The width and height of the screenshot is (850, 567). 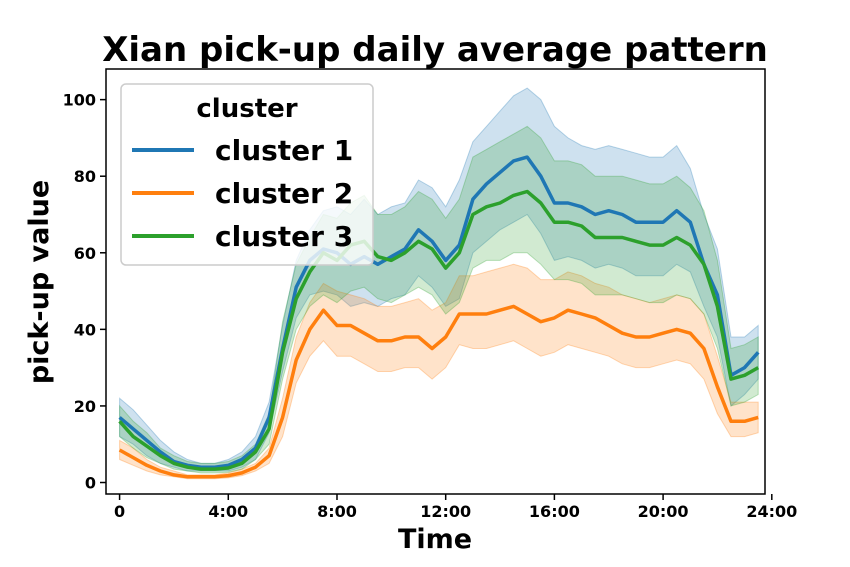 What do you see at coordinates (435, 50) in the screenshot?
I see `chart-title: Xian pick-up daily average pattern` at bounding box center [435, 50].